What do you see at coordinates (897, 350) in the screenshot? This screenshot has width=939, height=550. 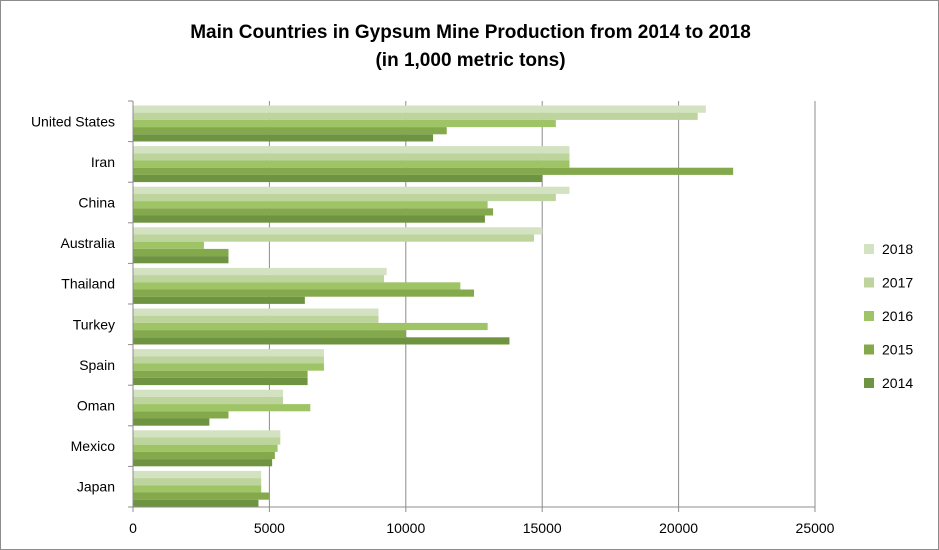 I see `legend-label: 2015` at bounding box center [897, 350].